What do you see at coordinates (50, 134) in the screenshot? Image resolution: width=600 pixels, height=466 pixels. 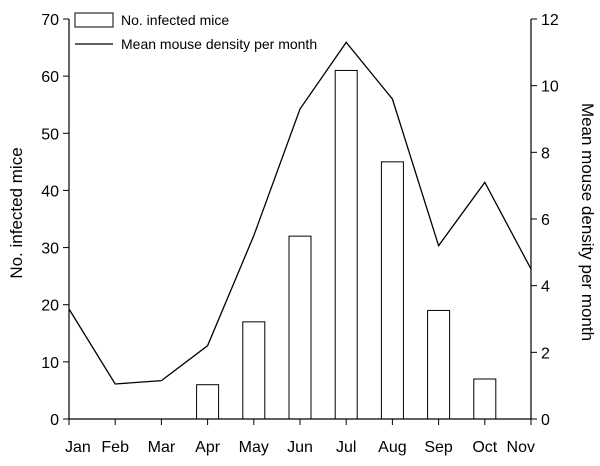 I see `left-tick-label: 50` at bounding box center [50, 134].